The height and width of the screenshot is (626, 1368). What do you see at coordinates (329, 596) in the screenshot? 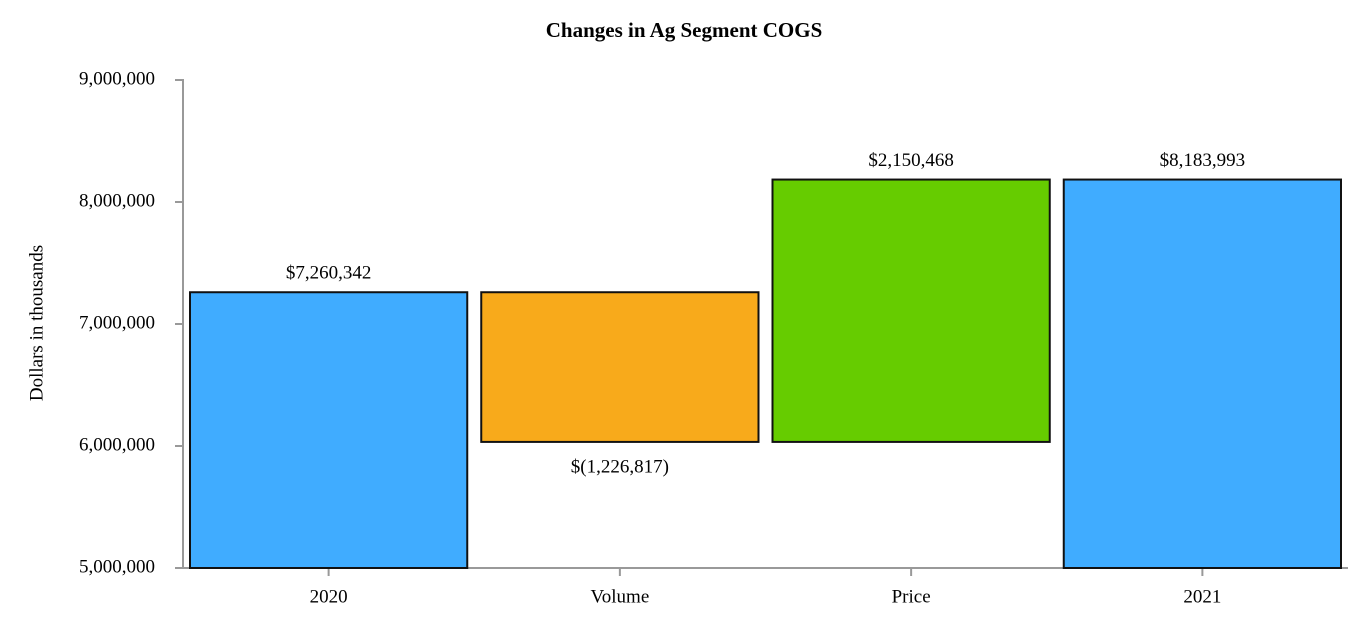
I see `x-tick-label: 2020` at bounding box center [329, 596].